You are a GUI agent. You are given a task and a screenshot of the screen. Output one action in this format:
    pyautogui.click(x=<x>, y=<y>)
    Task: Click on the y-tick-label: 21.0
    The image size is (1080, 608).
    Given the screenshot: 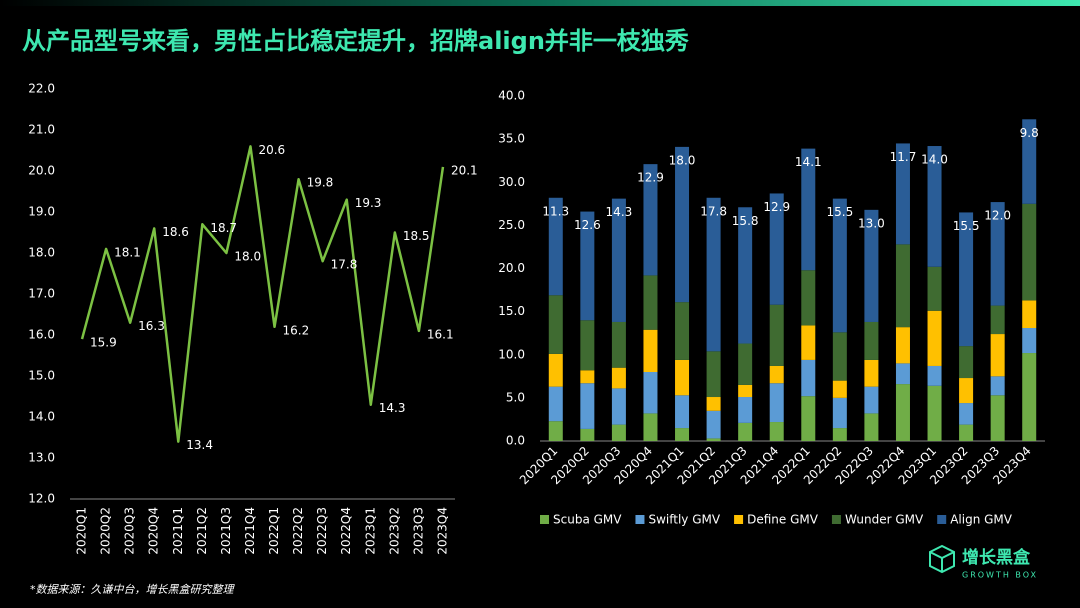 What is the action you would take?
    pyautogui.click(x=41, y=130)
    